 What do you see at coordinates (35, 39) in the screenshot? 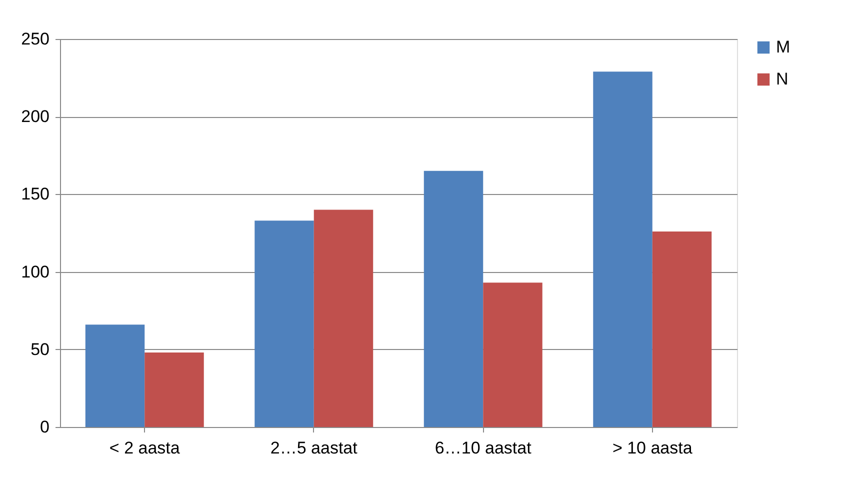
I see `y-tick-label: 250` at bounding box center [35, 39].